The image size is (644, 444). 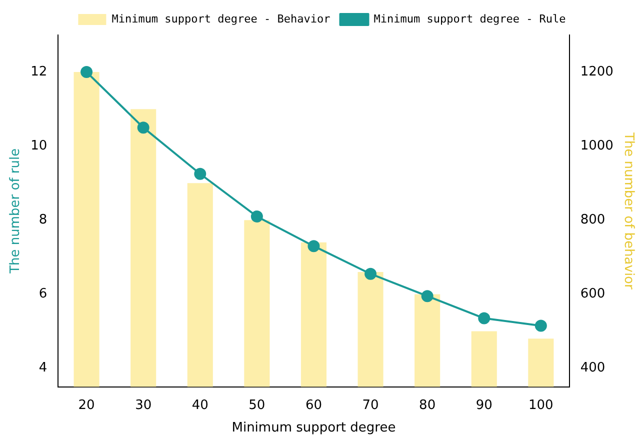 What do you see at coordinates (628, 210) in the screenshot?
I see `y2-axis-title: The number of behavior` at bounding box center [628, 210].